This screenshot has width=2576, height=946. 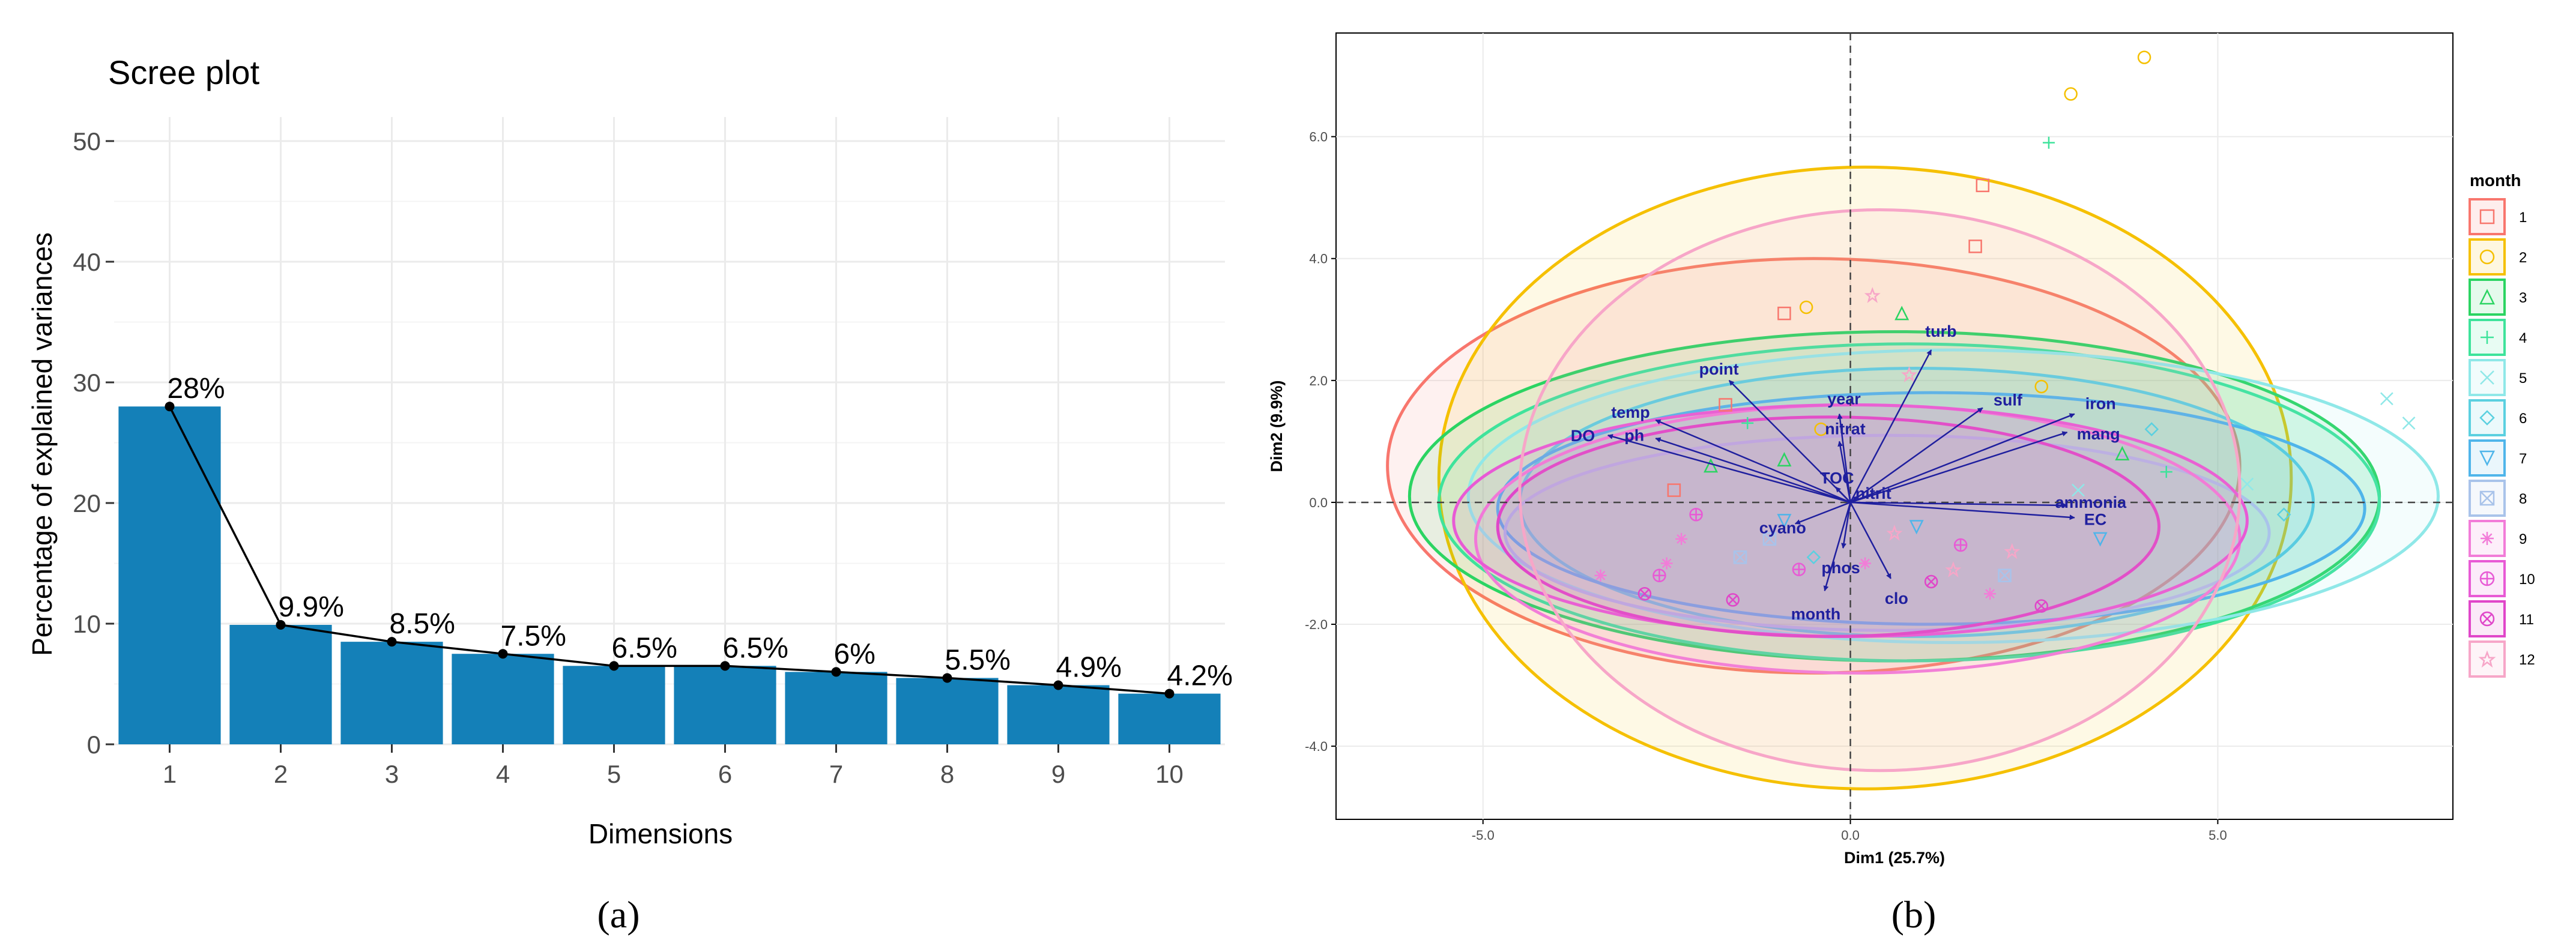 I want to click on legend-title: month, so click(x=2495, y=180).